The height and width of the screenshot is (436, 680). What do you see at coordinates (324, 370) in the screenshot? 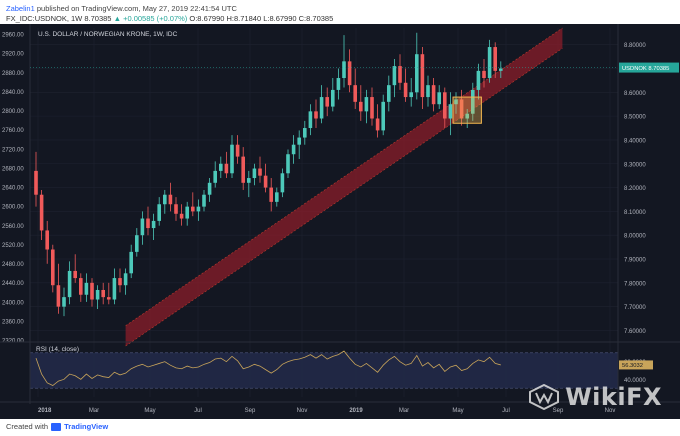
I see `rsi-band` at bounding box center [324, 370].